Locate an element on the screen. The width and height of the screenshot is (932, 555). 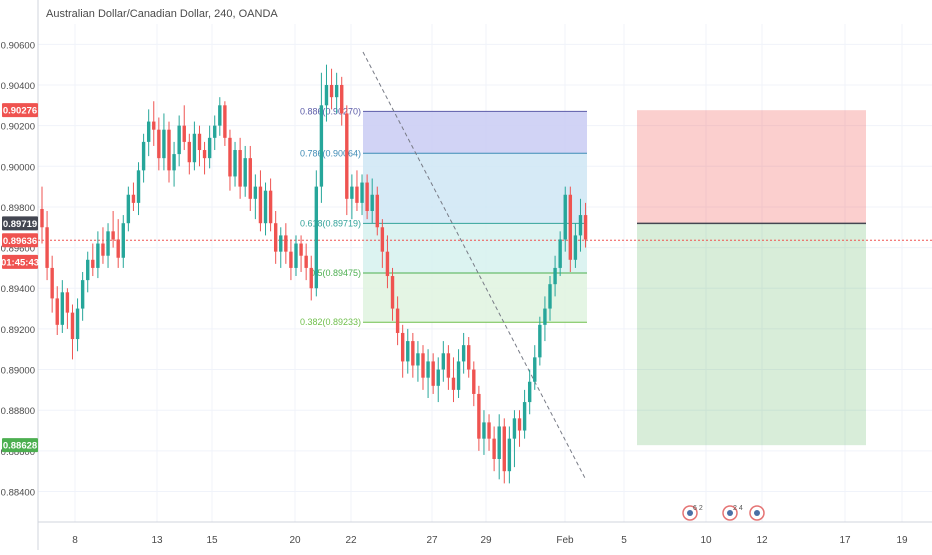
y-tick-label: 0.88400 is located at coordinates (18, 493).